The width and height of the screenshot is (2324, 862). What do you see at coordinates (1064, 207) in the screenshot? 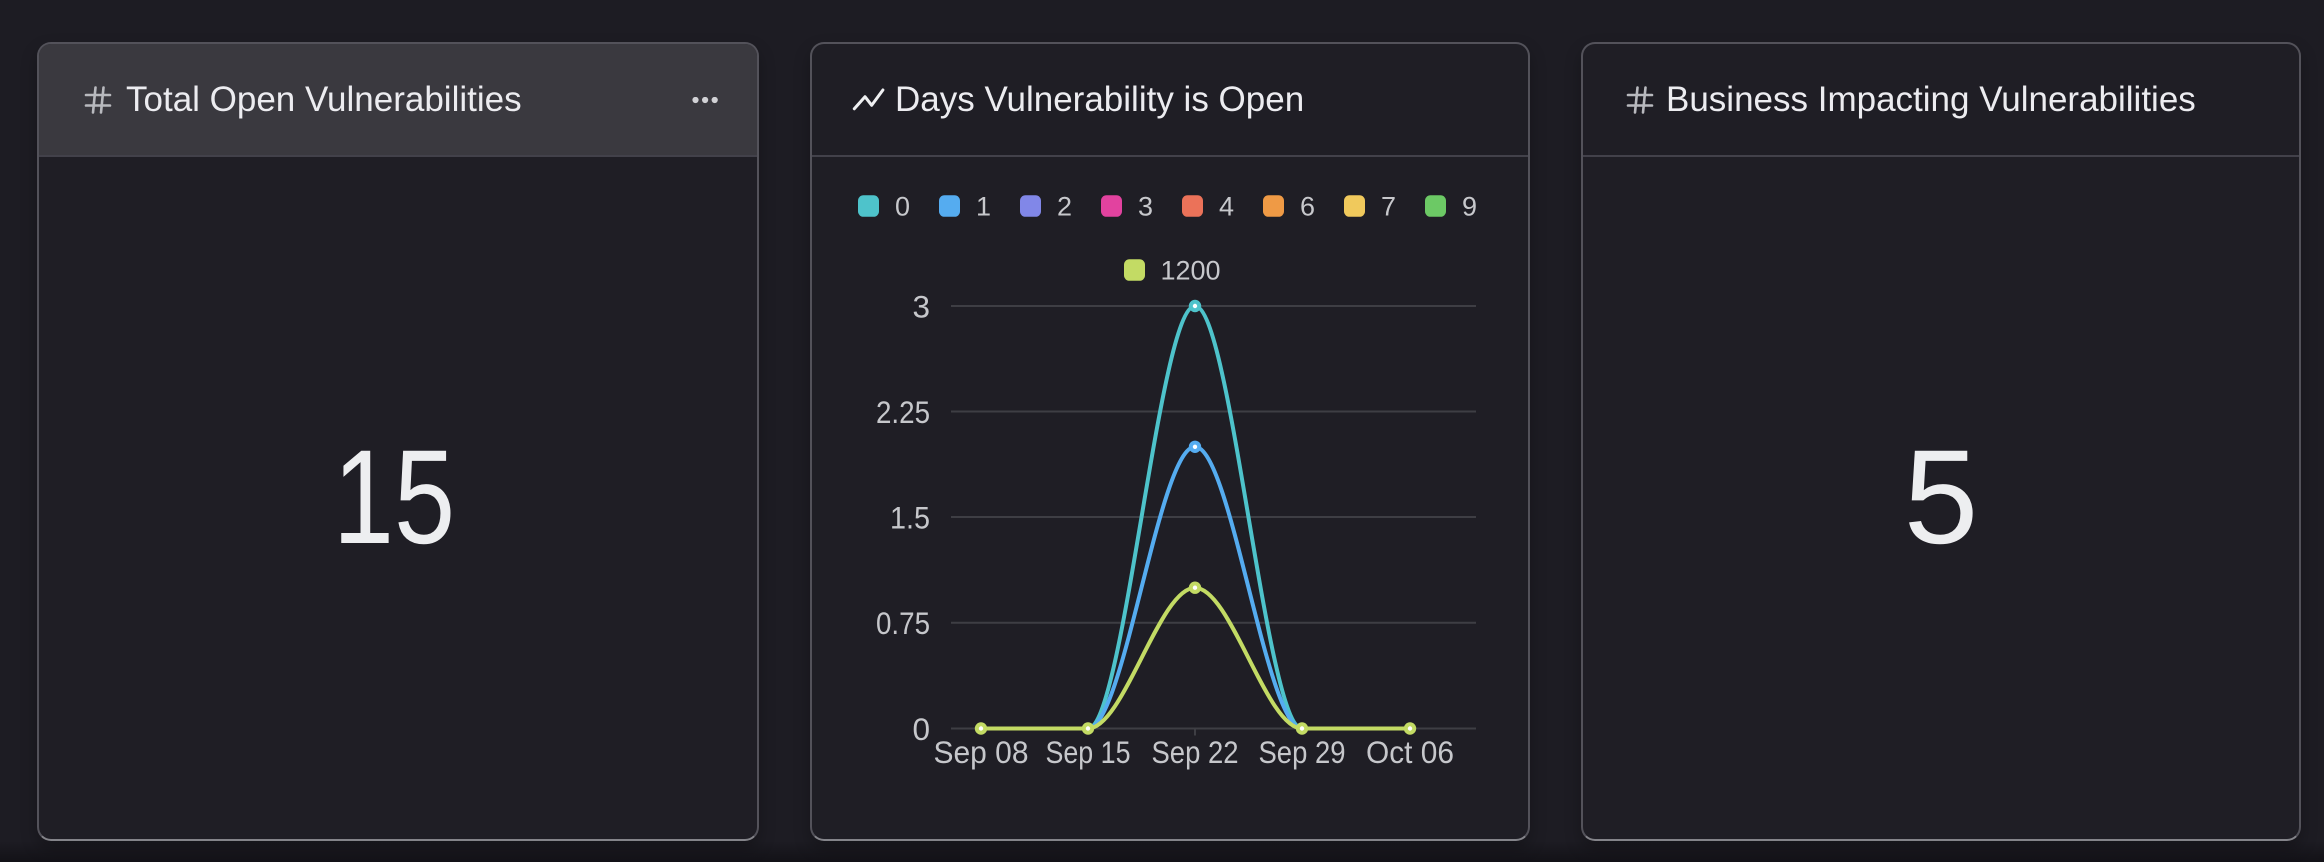
I see `svg-text: 2` at bounding box center [1064, 207].